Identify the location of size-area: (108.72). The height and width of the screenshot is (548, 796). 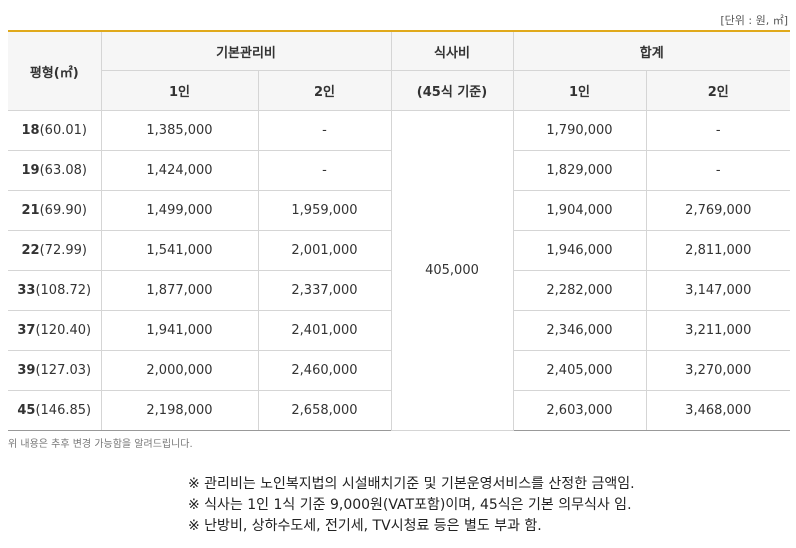
(63, 290).